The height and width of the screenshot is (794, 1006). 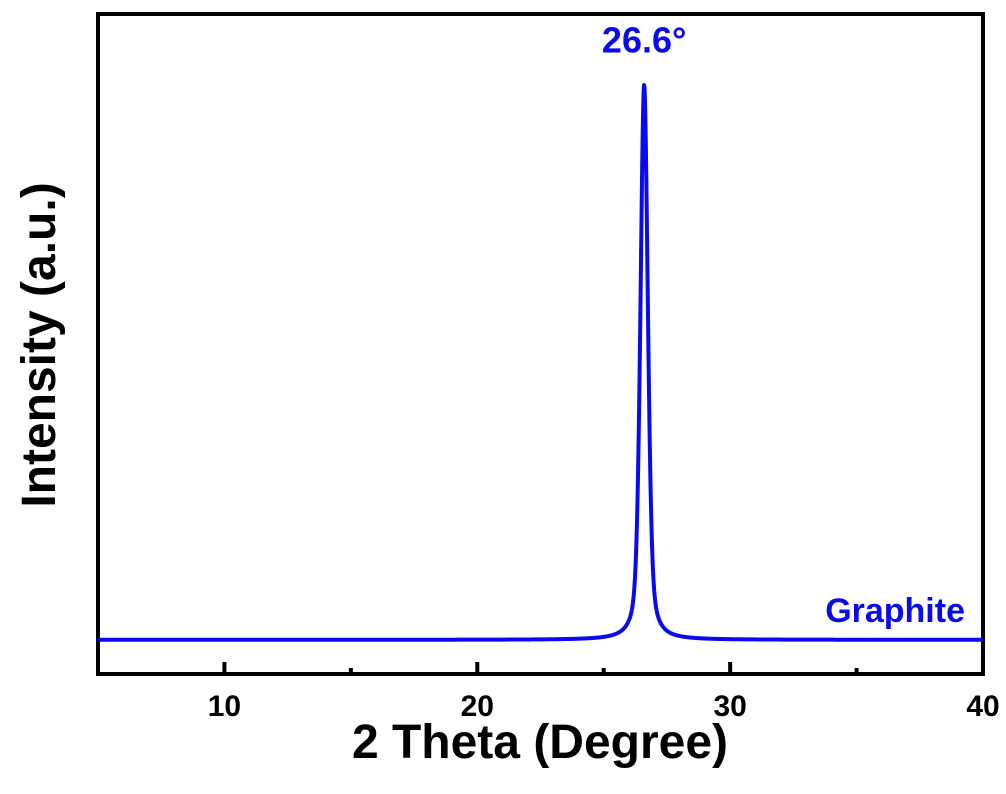 What do you see at coordinates (895, 611) in the screenshot?
I see `series-label-graphite: Graphite` at bounding box center [895, 611].